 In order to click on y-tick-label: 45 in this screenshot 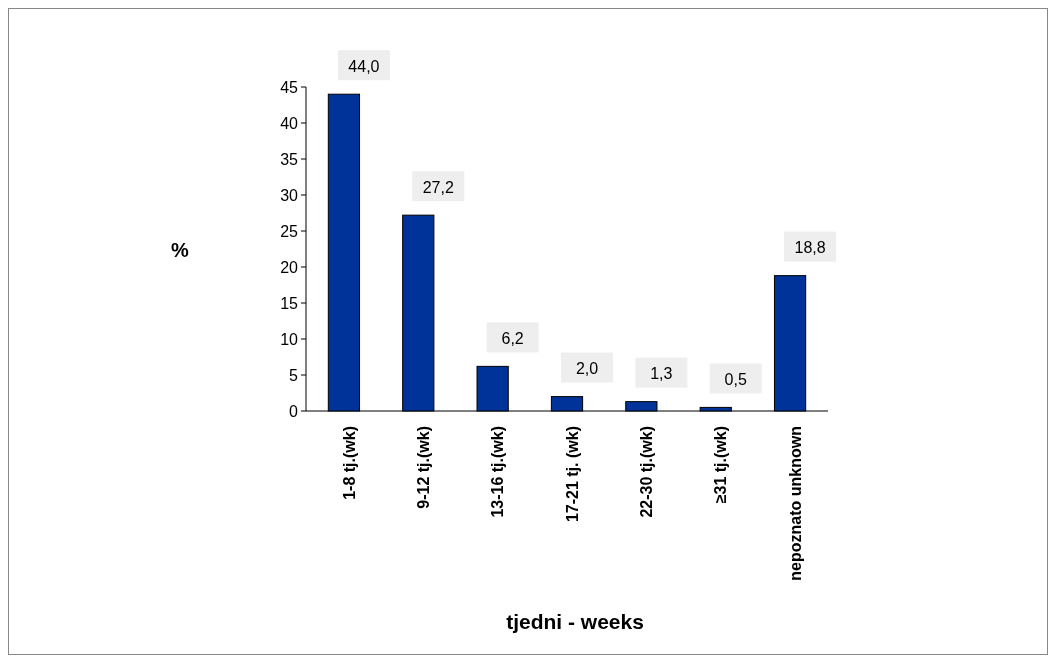, I will do `click(289, 87)`.